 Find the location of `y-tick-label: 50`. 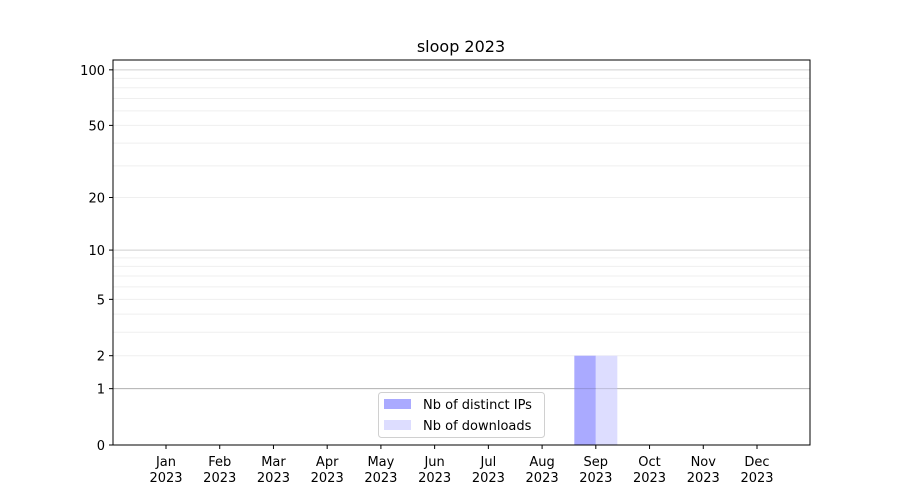

y-tick-label: 50 is located at coordinates (96, 126).